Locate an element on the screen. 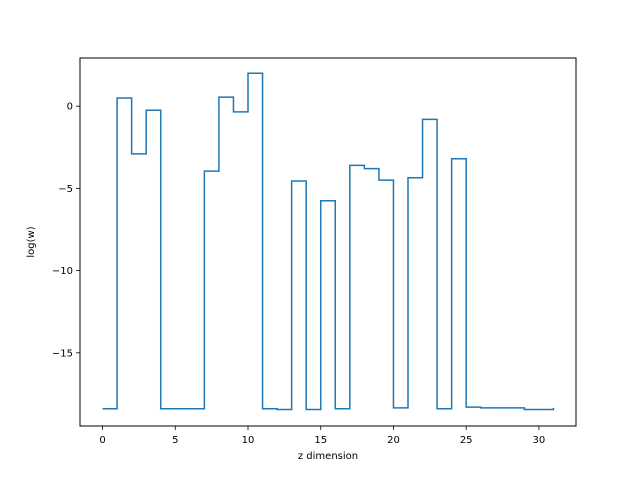 This screenshot has height=480, width=640. y-tick-label: −10 is located at coordinates (62, 271).